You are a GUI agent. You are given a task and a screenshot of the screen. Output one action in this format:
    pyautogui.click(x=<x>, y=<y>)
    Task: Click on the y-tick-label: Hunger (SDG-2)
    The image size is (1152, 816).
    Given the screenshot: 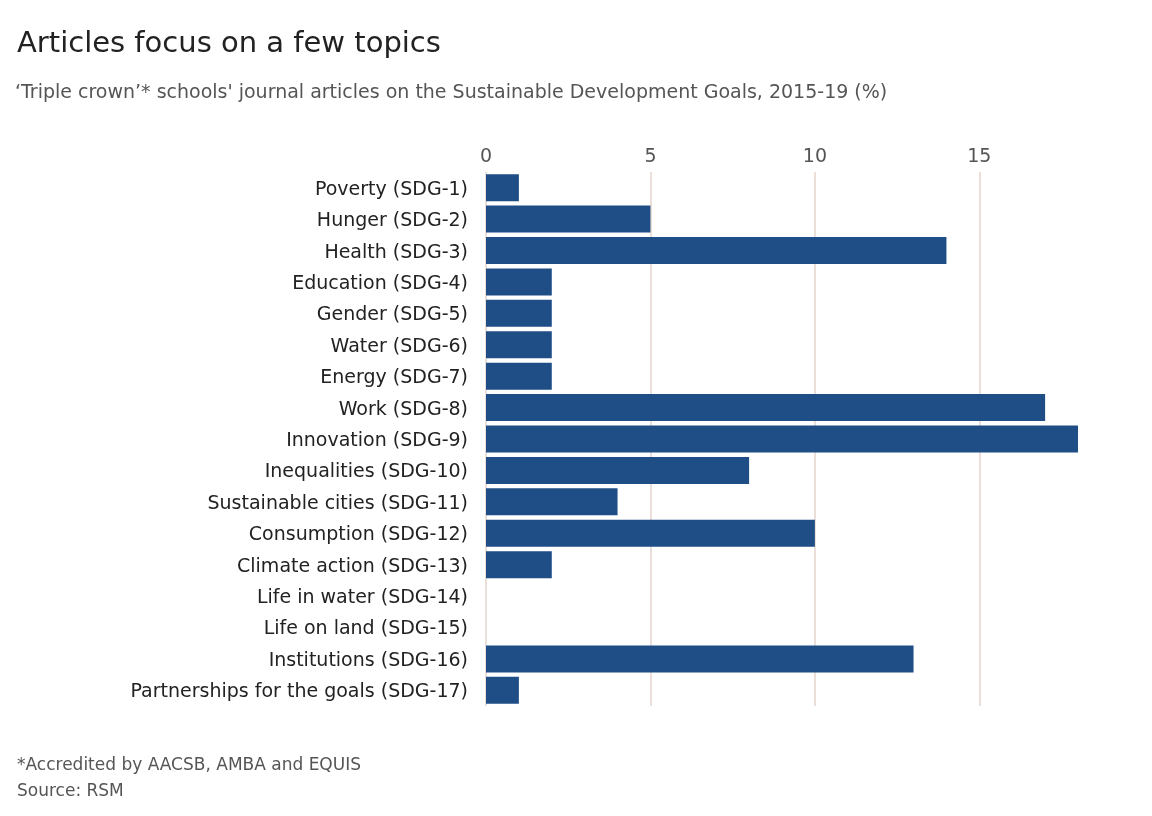 What is the action you would take?
    pyautogui.click(x=392, y=219)
    